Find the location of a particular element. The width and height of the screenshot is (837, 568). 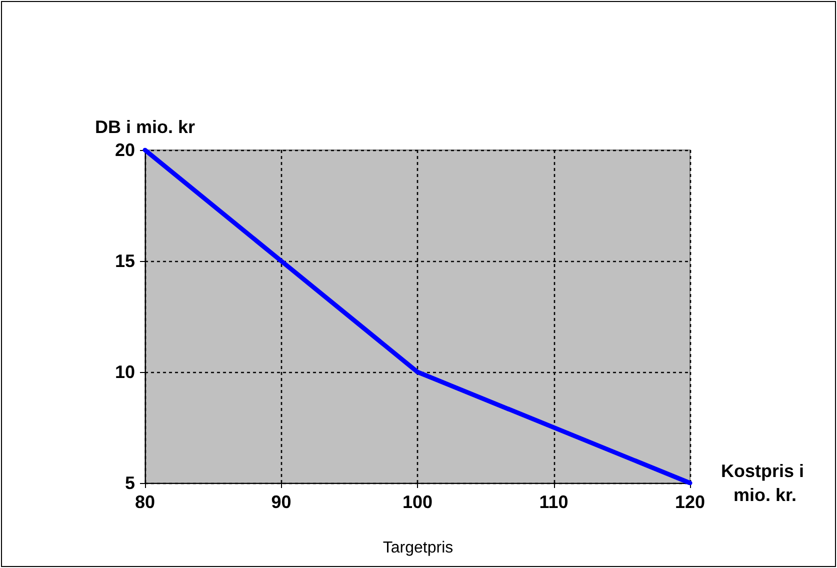

x-tick-label: 90 is located at coordinates (281, 502).